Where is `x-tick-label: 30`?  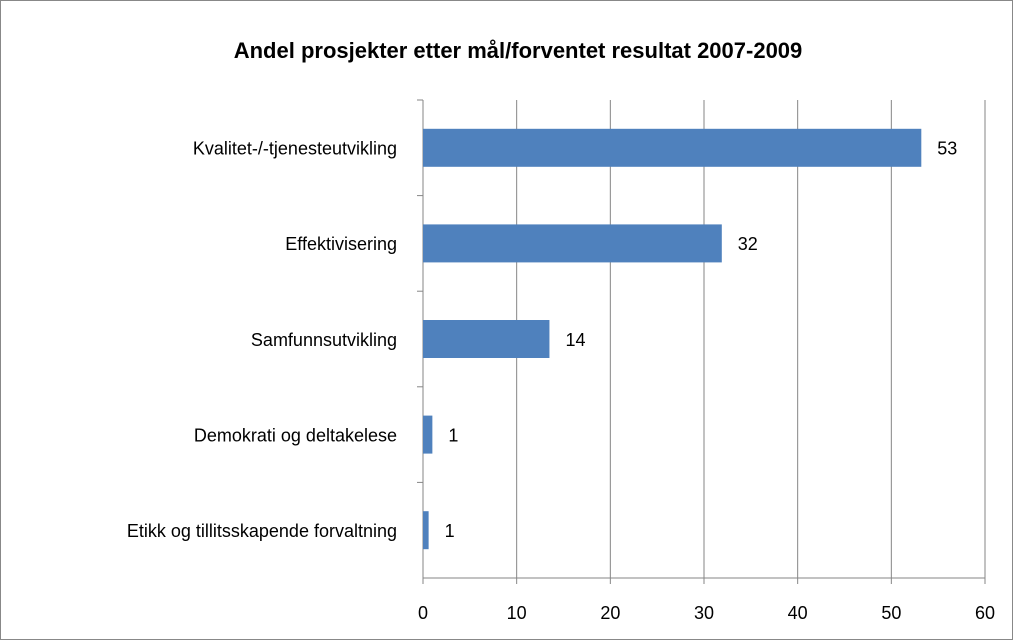 x-tick-label: 30 is located at coordinates (704, 613).